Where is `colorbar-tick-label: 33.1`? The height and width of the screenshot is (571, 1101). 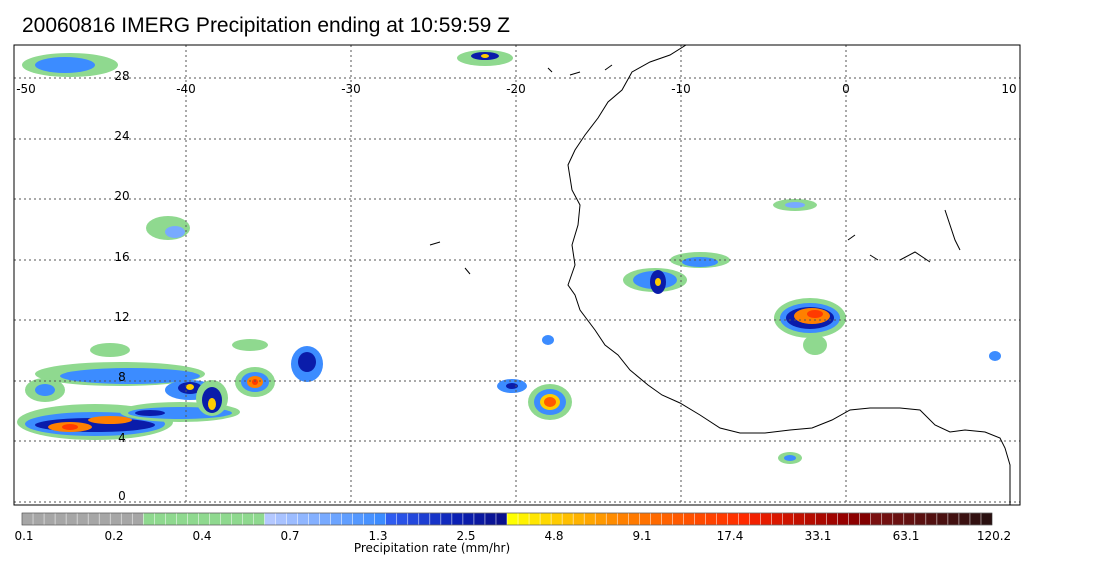
colorbar-tick-label: 33.1 is located at coordinates (818, 536).